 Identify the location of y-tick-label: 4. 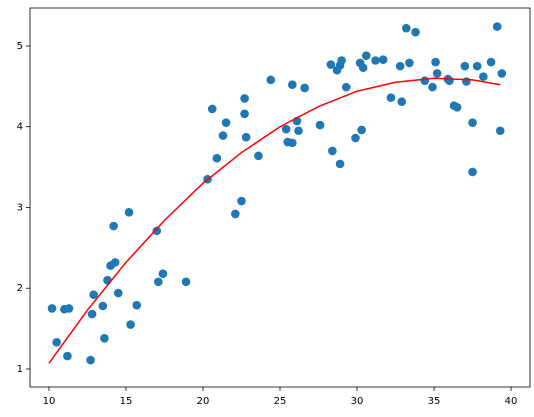
(20, 127).